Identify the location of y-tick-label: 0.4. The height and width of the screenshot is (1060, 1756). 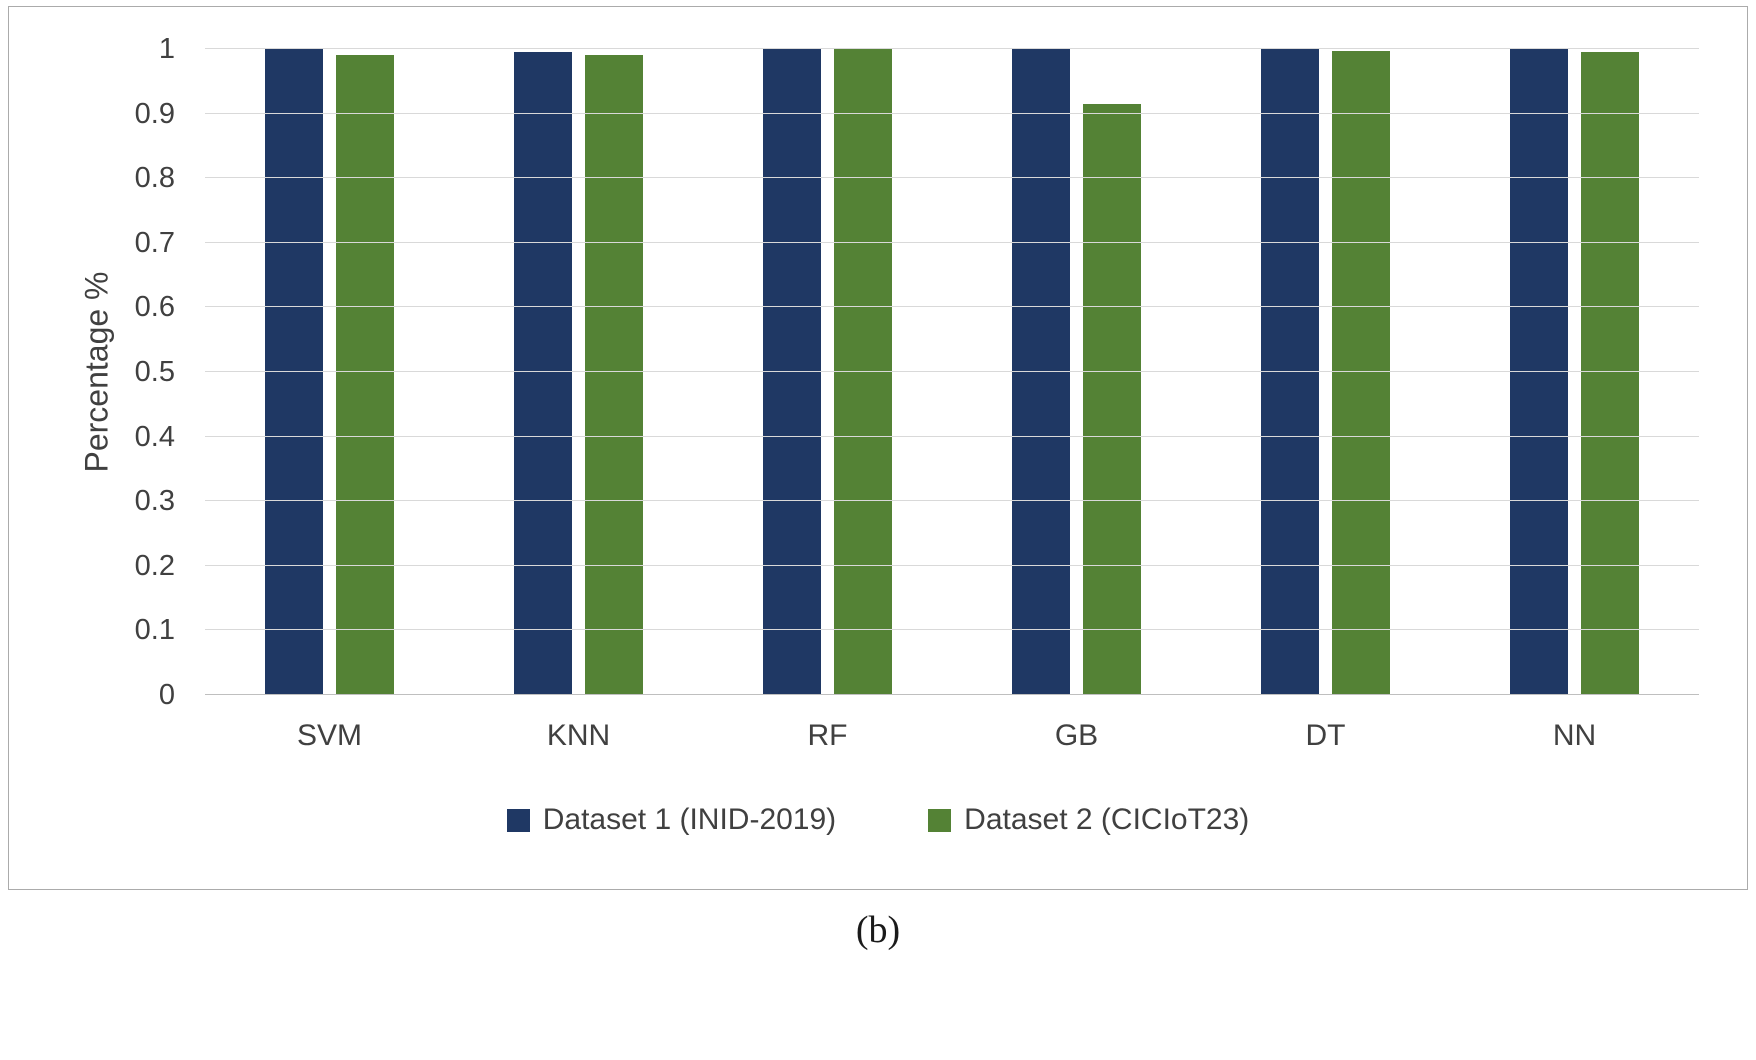
(154, 436).